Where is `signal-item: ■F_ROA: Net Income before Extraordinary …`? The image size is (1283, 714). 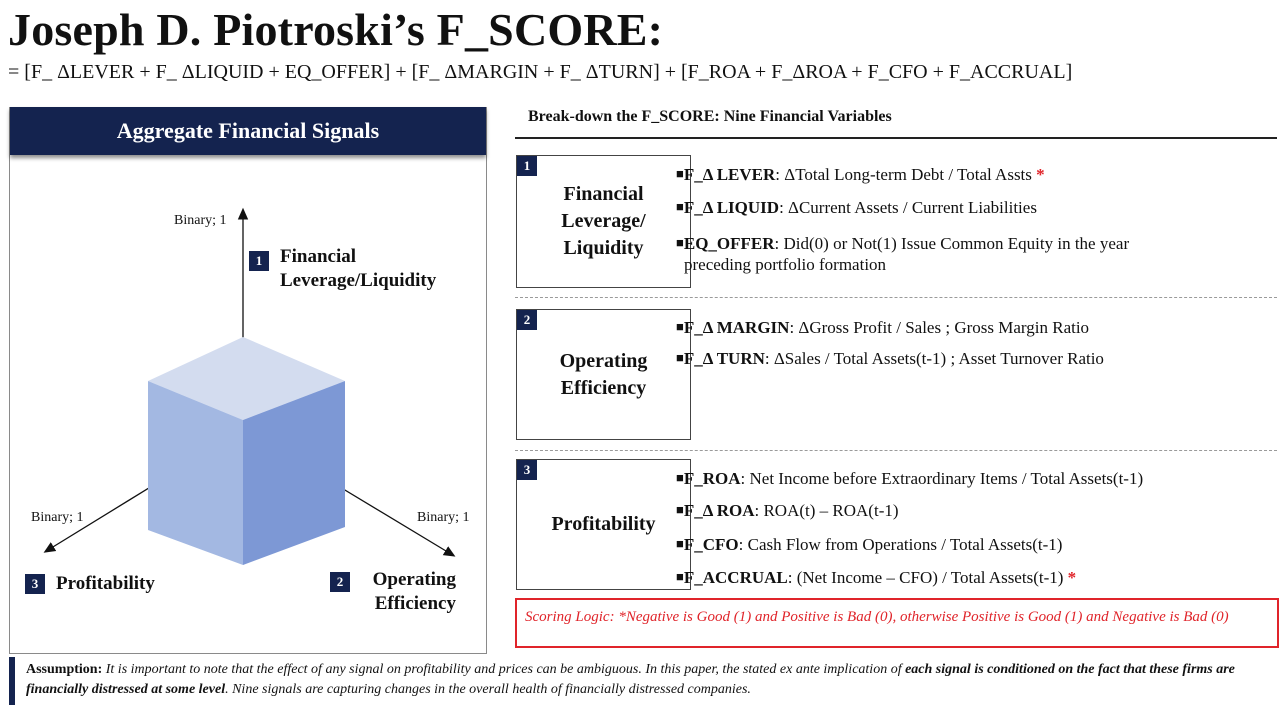 signal-item: ■F_ROA: Net Income before Extraordinary … is located at coordinates (910, 478).